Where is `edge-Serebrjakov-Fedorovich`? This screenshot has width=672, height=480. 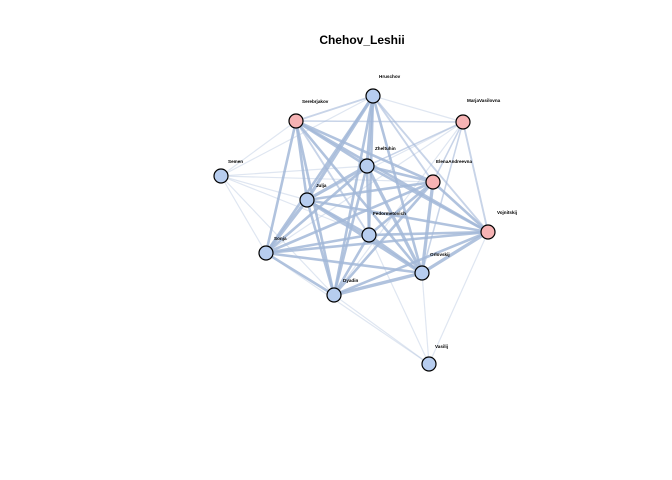
edge-Serebrjakov-Fedorovich is located at coordinates (332, 178).